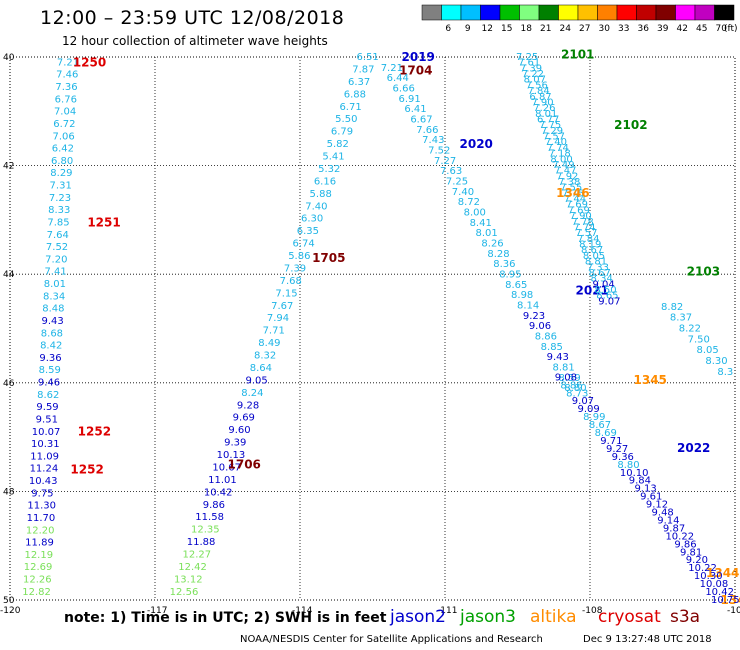 Image resolution: width=740 pixels, height=650 pixels. What do you see at coordinates (9, 601) in the screenshot?
I see `lat-tick-label: 50` at bounding box center [9, 601].